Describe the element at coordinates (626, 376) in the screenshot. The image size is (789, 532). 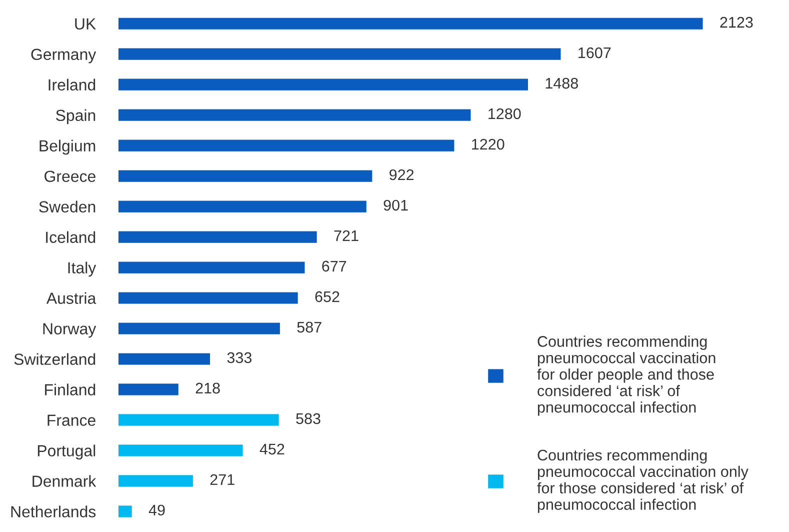
I see `legend-label: Countries recommending pneumococcal vaccination for older people and those considered ‘at risk’ of pneumococcal infection` at that location.